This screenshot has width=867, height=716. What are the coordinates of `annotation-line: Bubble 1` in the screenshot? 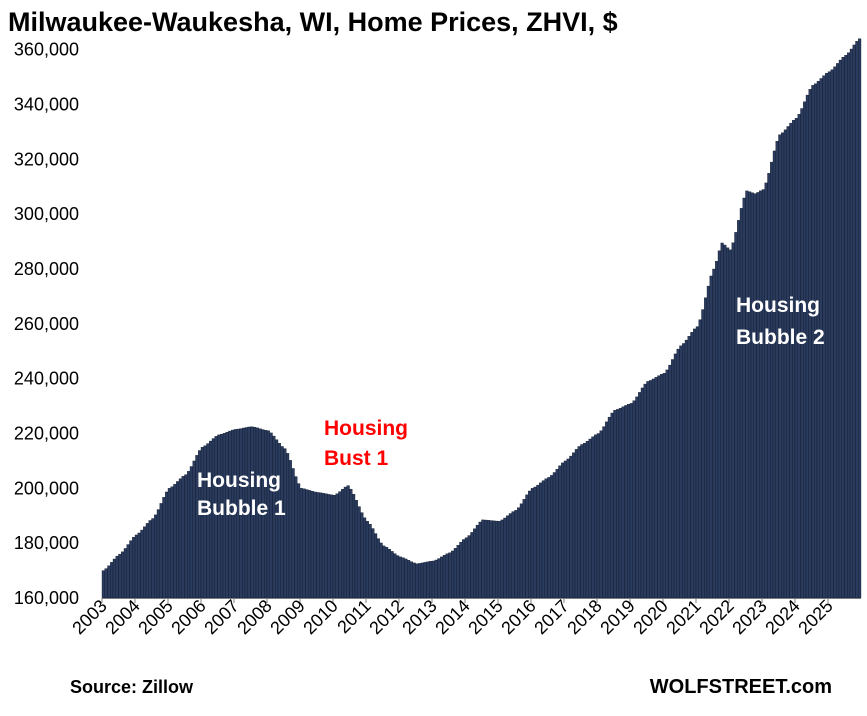 It's located at (241, 508).